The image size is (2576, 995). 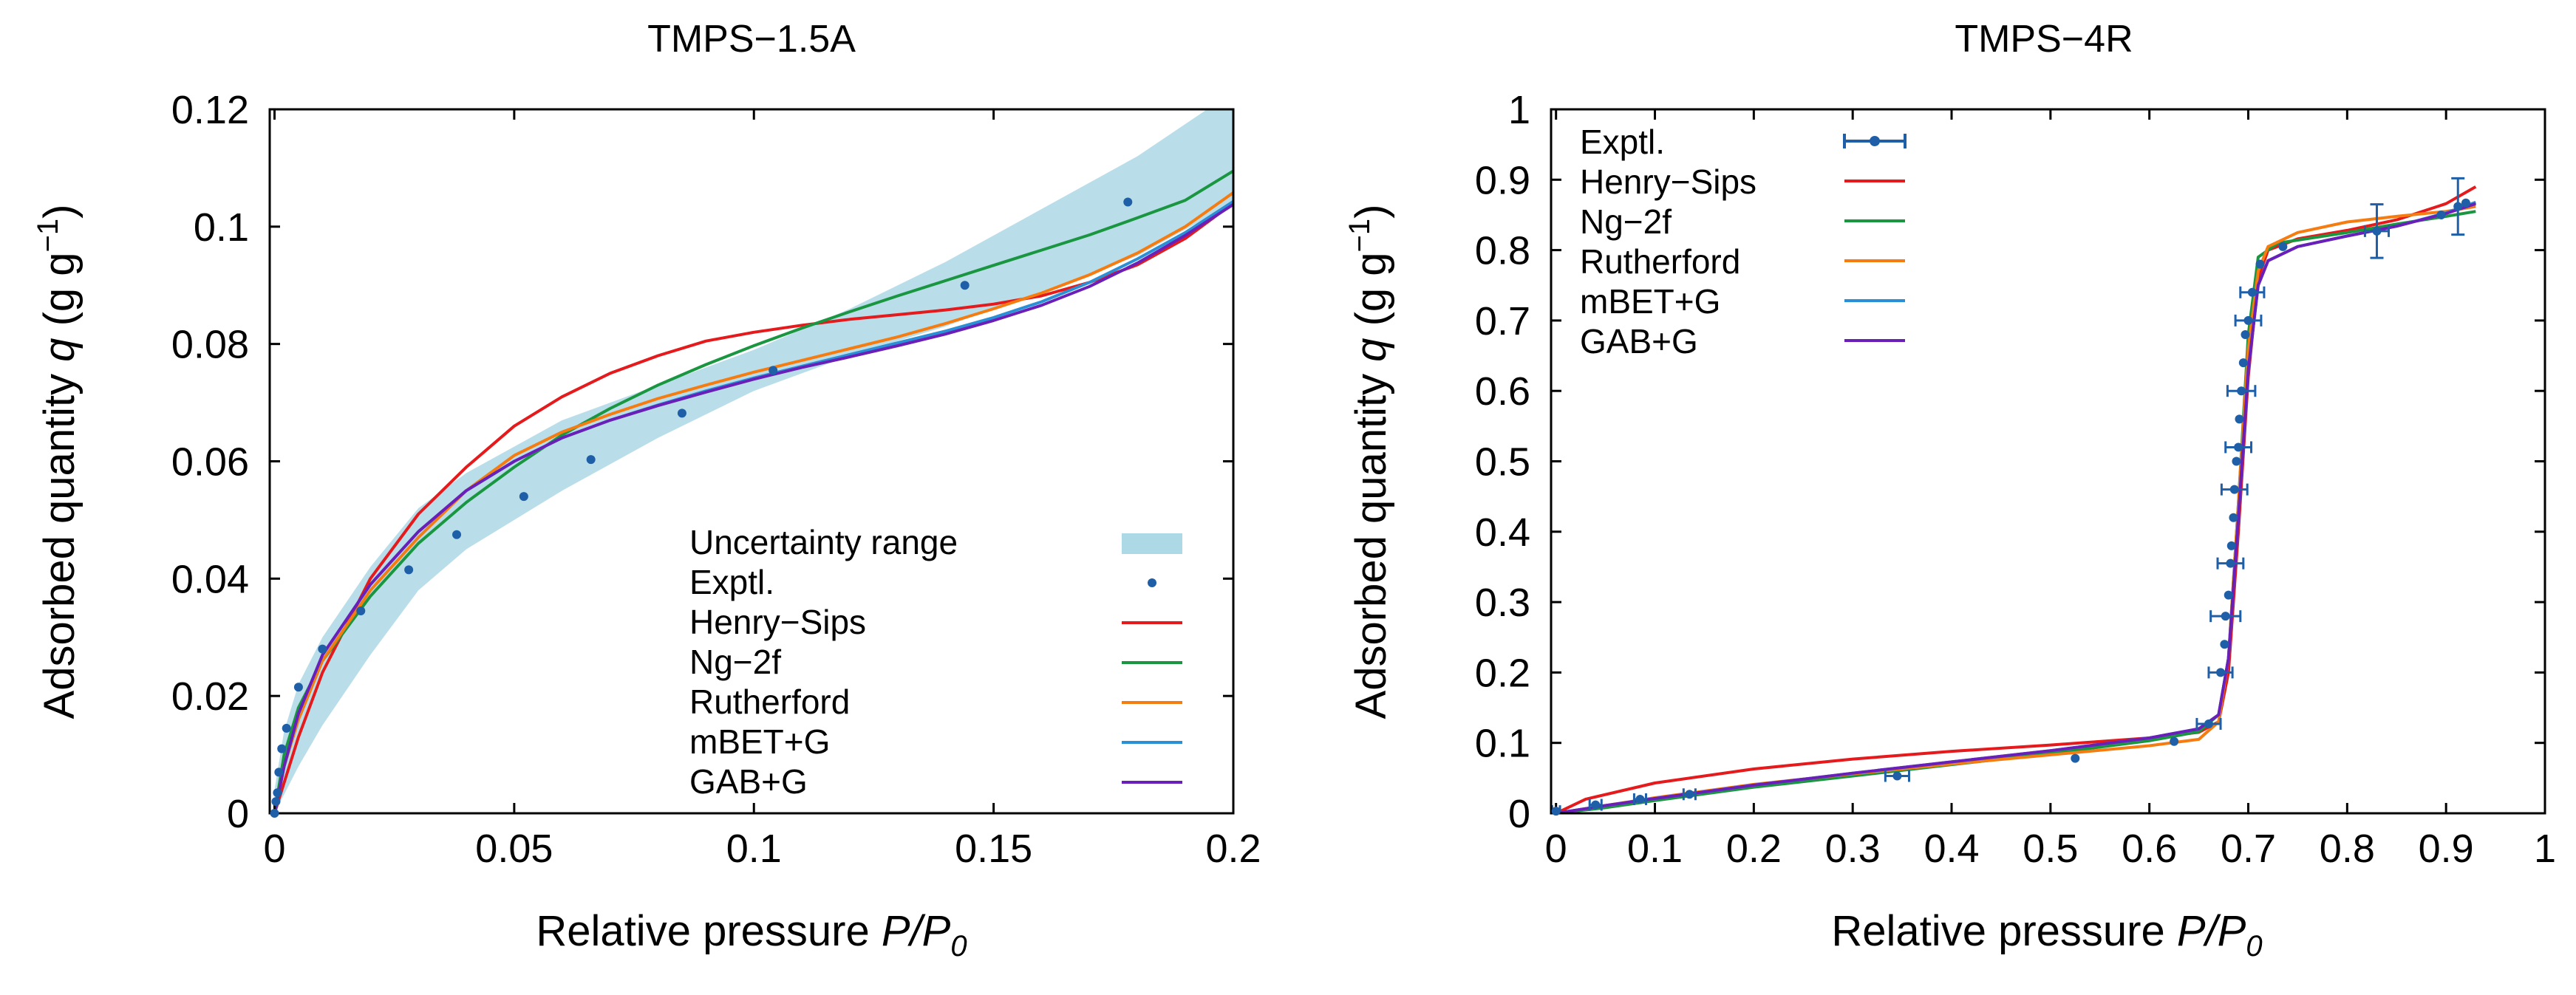 I want to click on y-tick-label: 0.5, so click(x=1502, y=462).